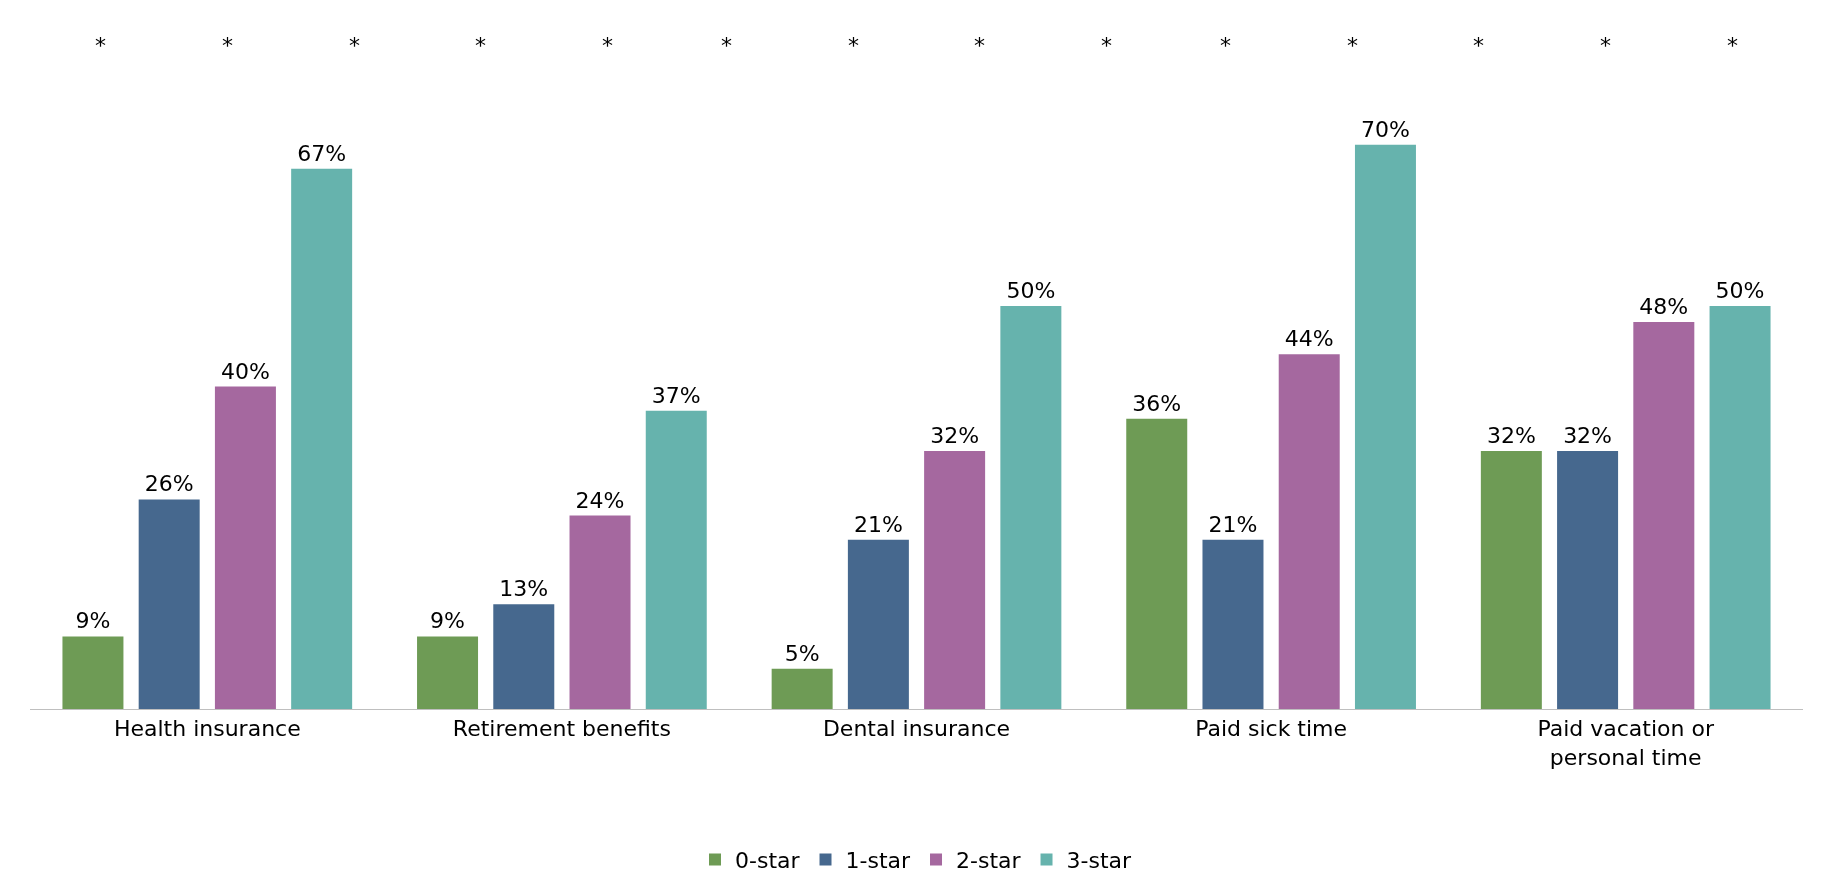  What do you see at coordinates (322, 153) in the screenshot?
I see `data-label: 67%` at bounding box center [322, 153].